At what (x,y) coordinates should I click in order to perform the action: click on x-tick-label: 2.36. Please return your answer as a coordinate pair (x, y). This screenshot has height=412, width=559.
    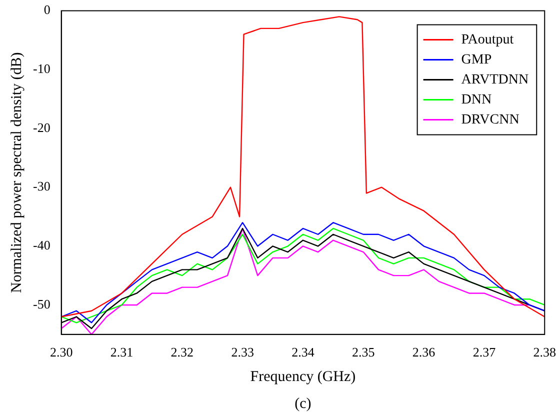
    Looking at the image, I should click on (424, 352).